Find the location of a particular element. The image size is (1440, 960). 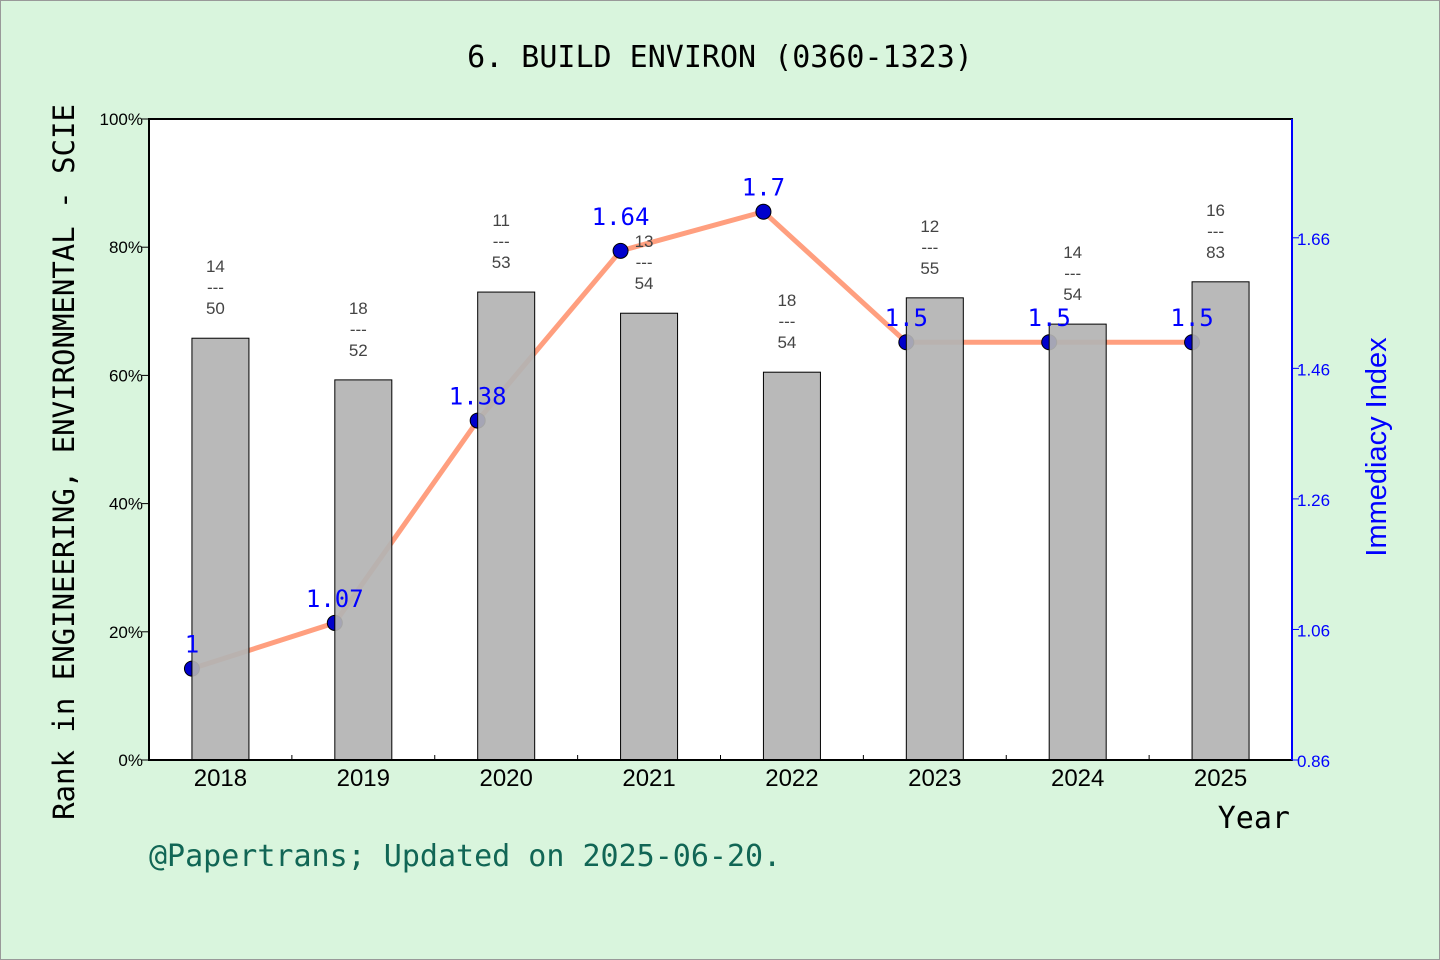

rank-label-2021: 13 is located at coordinates (644, 241).